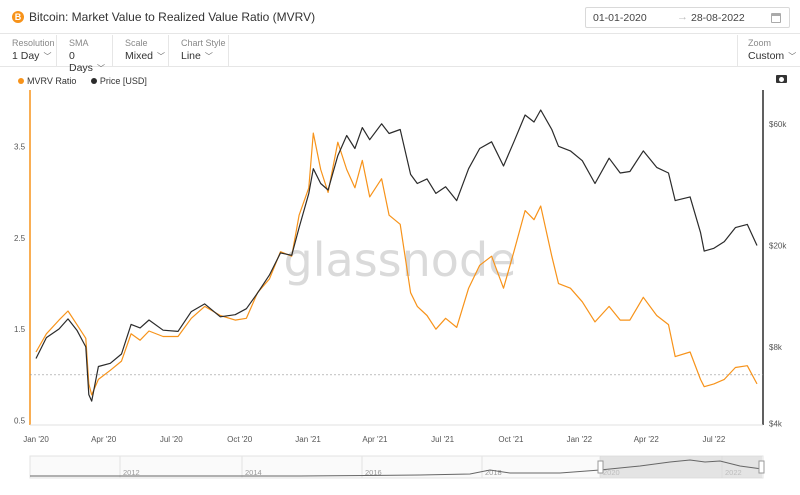 This screenshot has height=495, width=800. I want to click on x-tick-label: Oct '20, so click(240, 439).